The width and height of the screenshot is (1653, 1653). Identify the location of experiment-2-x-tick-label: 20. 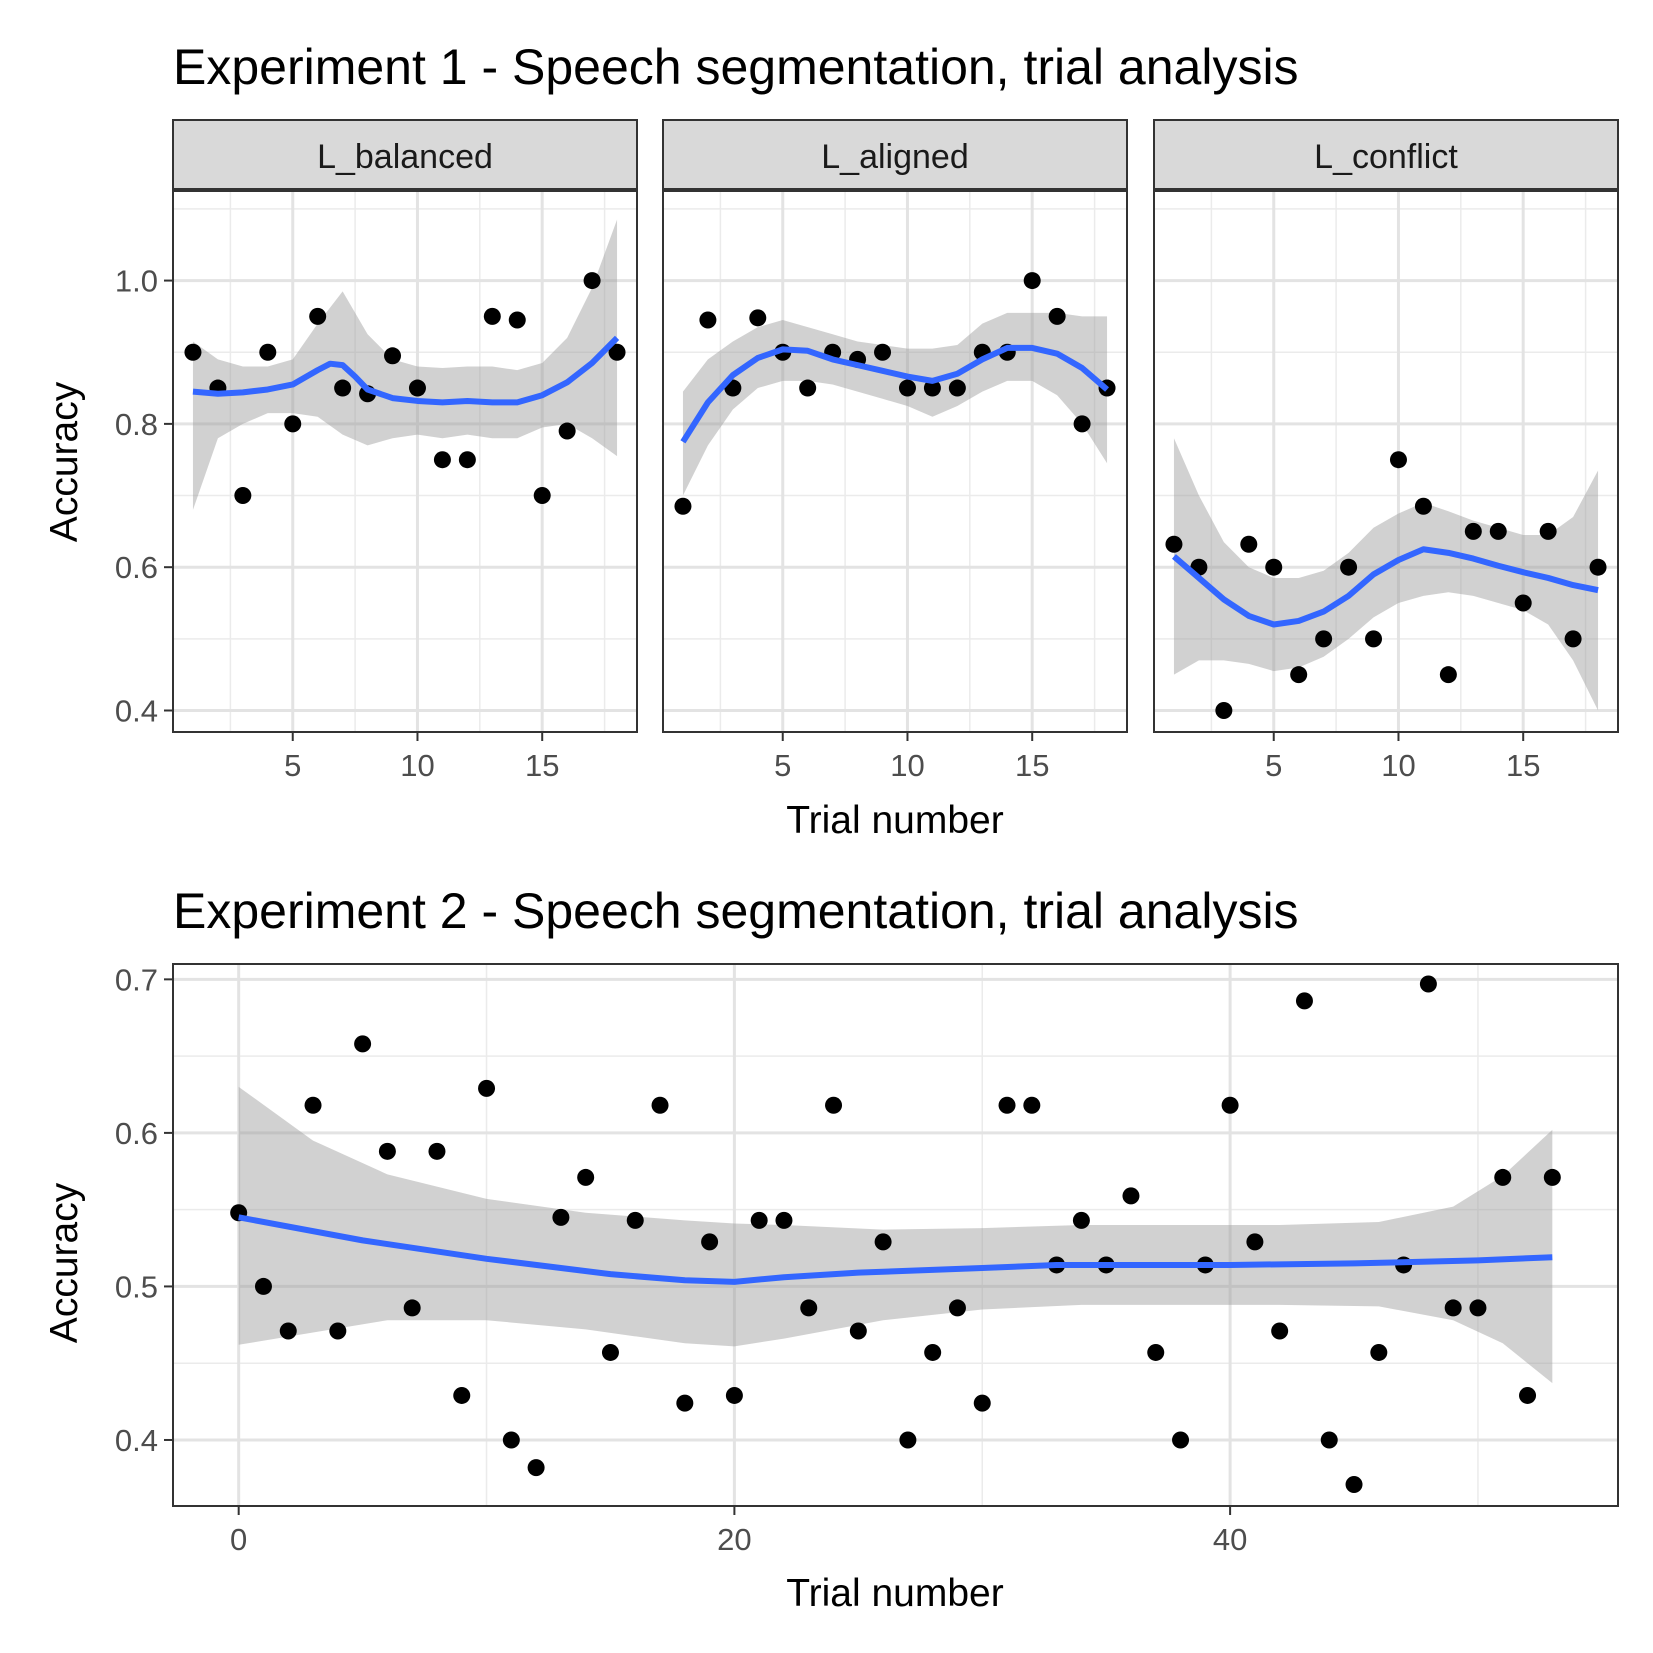
(734, 1539).